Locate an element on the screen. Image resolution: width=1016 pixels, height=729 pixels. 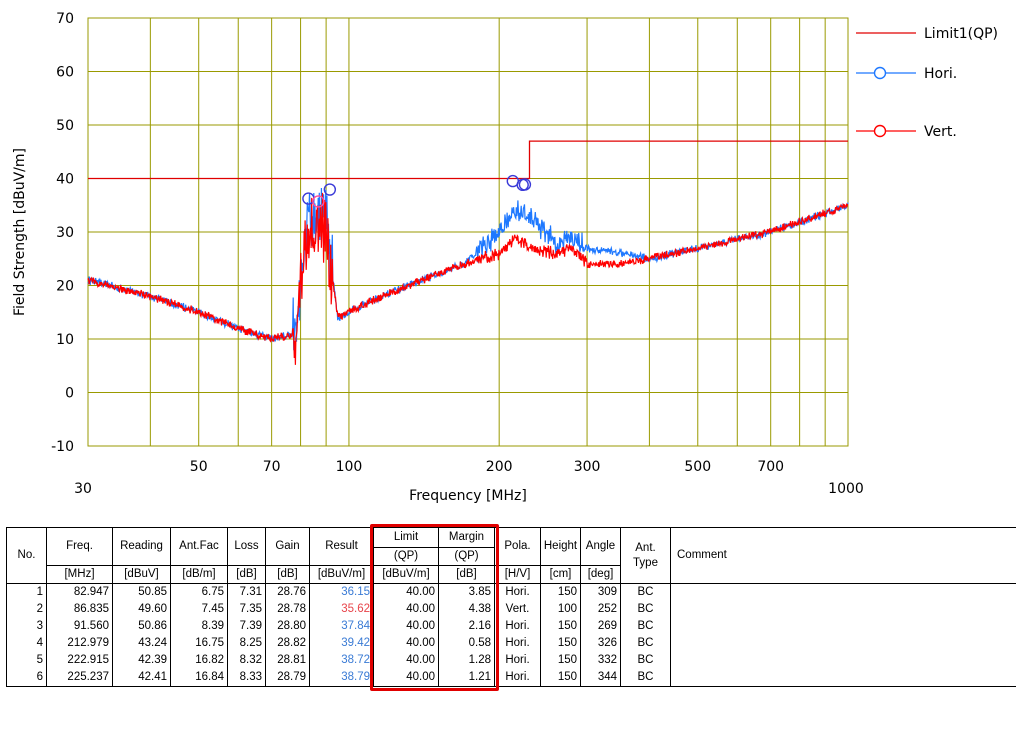
cell-result: 39.42 is located at coordinates (341, 643).